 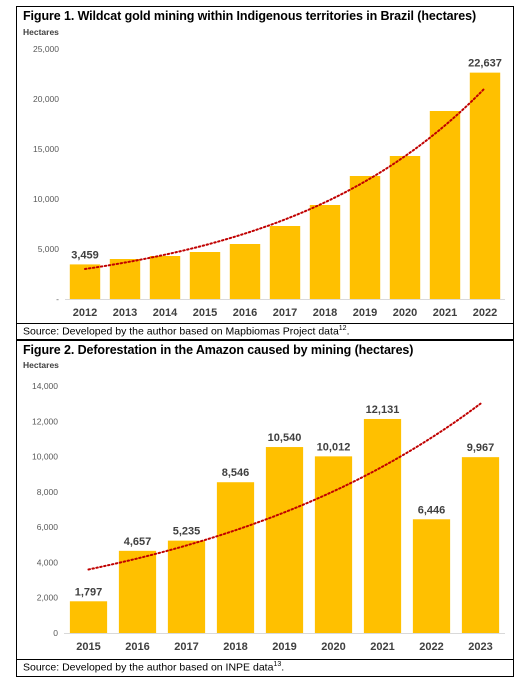 What do you see at coordinates (48, 527) in the screenshot?
I see `fig2-y-tick-label: 6,000` at bounding box center [48, 527].